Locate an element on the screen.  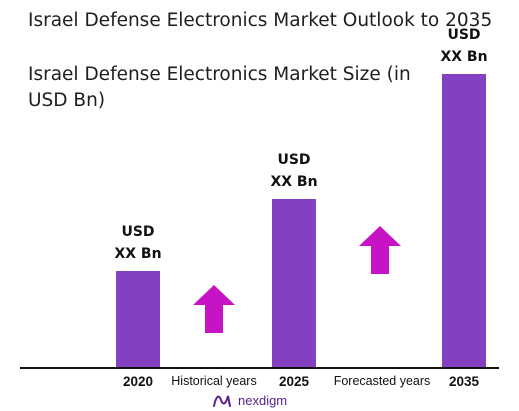
x-axis-line is located at coordinates (259, 368).